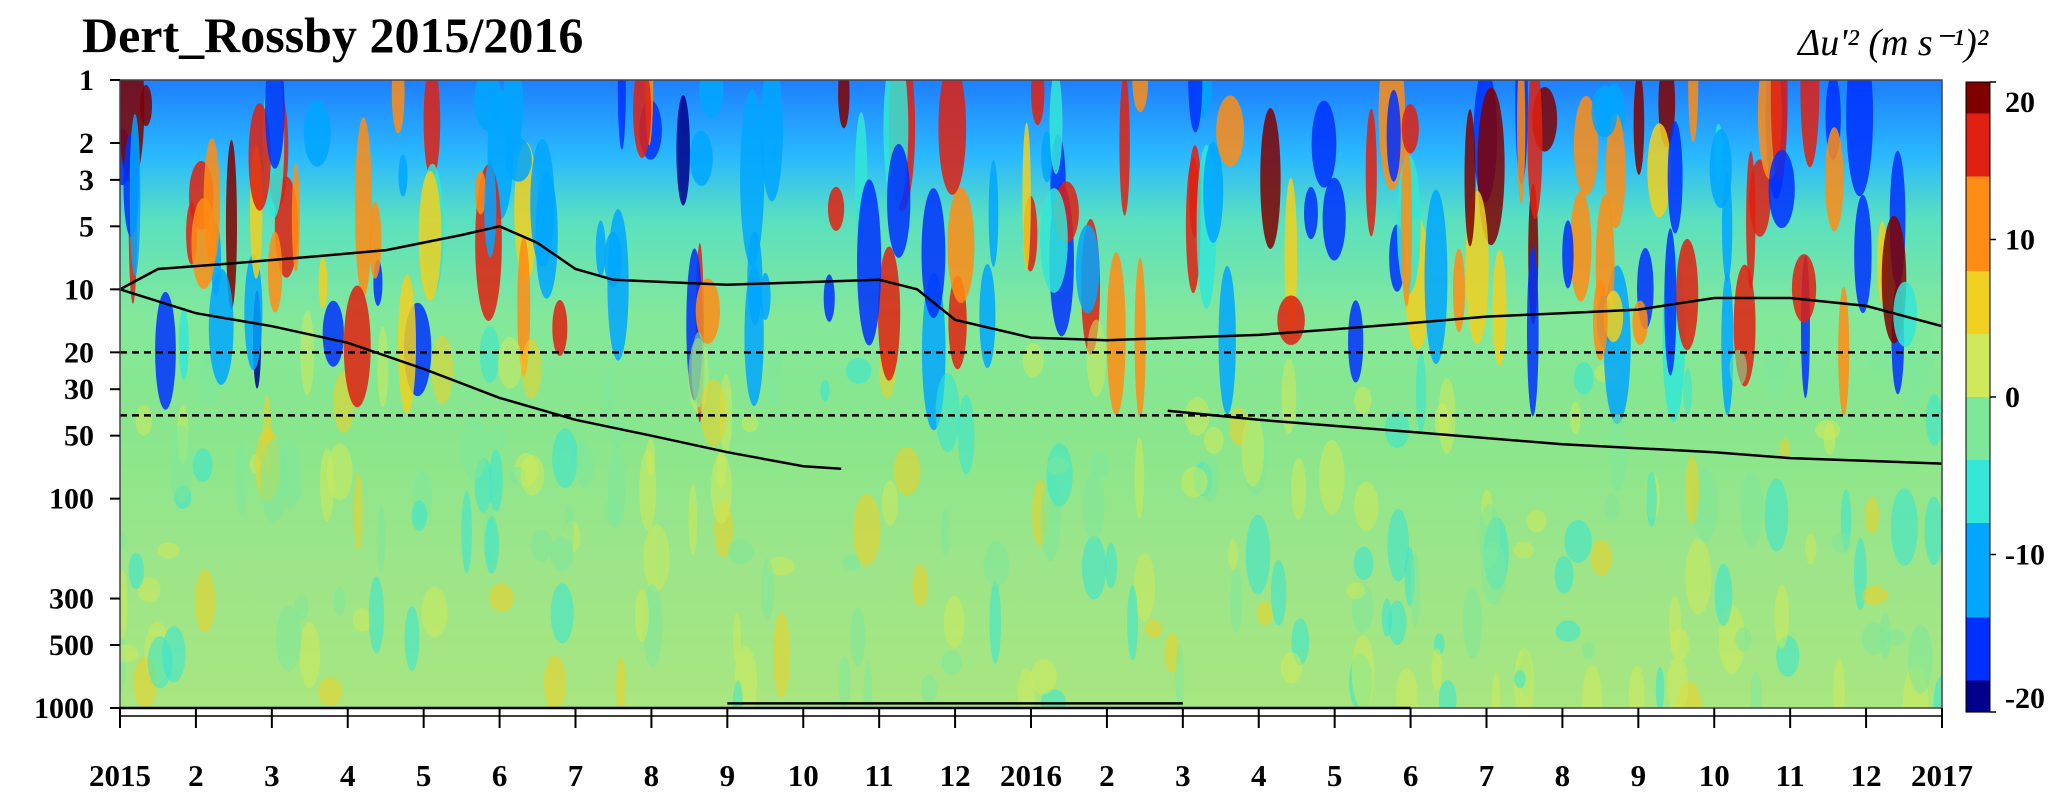 This screenshot has width=2067, height=806. Describe the element at coordinates (71, 645) in the screenshot. I see `y-tick-label: 500` at that location.